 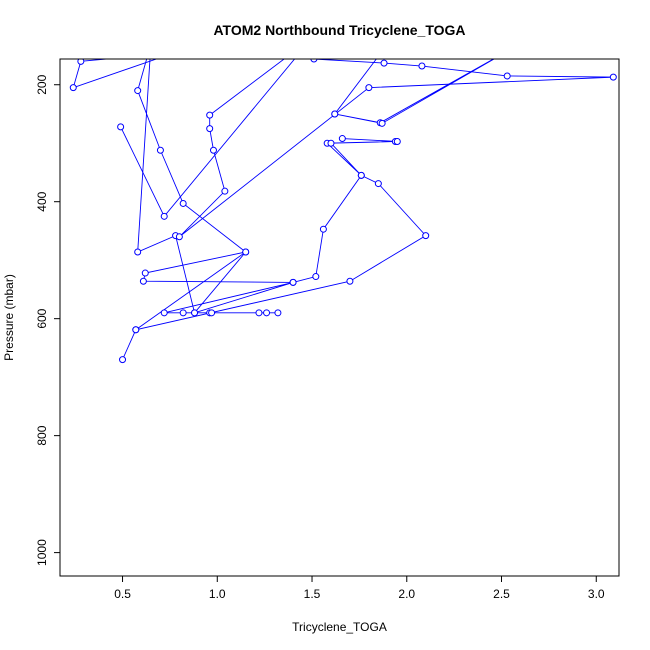 I want to click on x-tick-label: 0.5, so click(x=122, y=594).